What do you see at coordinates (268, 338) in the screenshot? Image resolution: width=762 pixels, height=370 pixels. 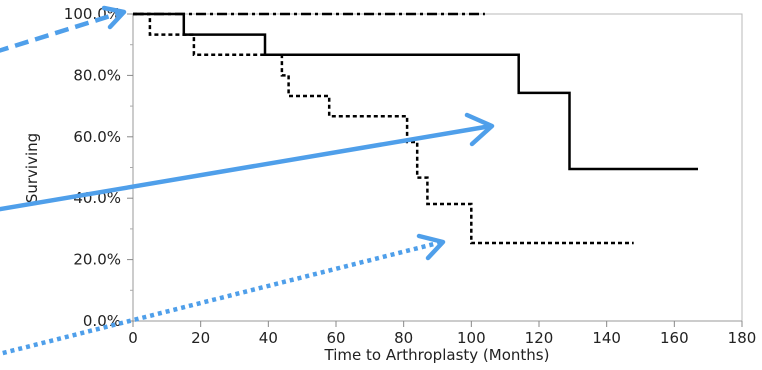 I see `x-tick-label: 40` at bounding box center [268, 338].